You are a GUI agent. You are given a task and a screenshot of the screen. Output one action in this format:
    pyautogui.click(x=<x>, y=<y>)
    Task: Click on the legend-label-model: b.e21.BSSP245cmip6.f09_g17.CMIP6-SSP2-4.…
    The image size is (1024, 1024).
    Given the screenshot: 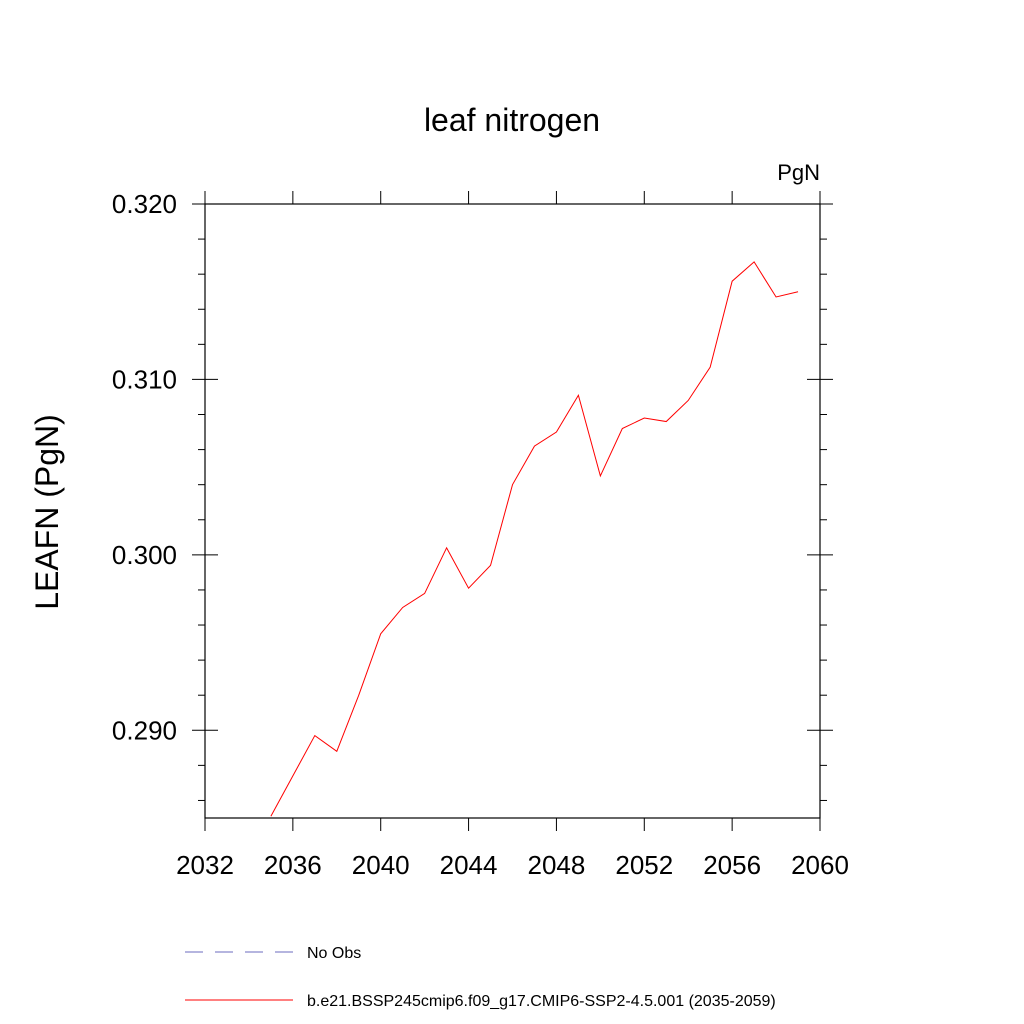 What is the action you would take?
    pyautogui.click(x=541, y=1001)
    